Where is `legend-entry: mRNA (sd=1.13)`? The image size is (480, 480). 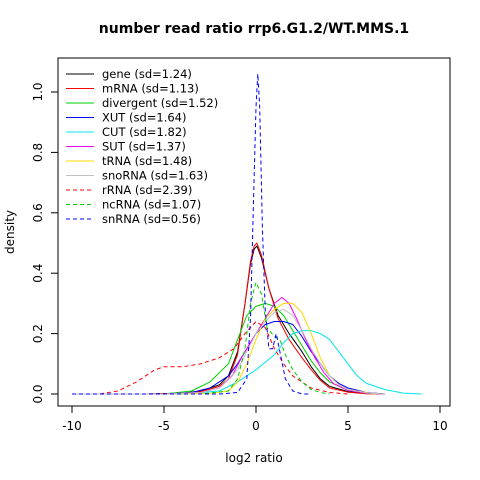 legend-entry: mRNA (sd=1.13) is located at coordinates (150, 89).